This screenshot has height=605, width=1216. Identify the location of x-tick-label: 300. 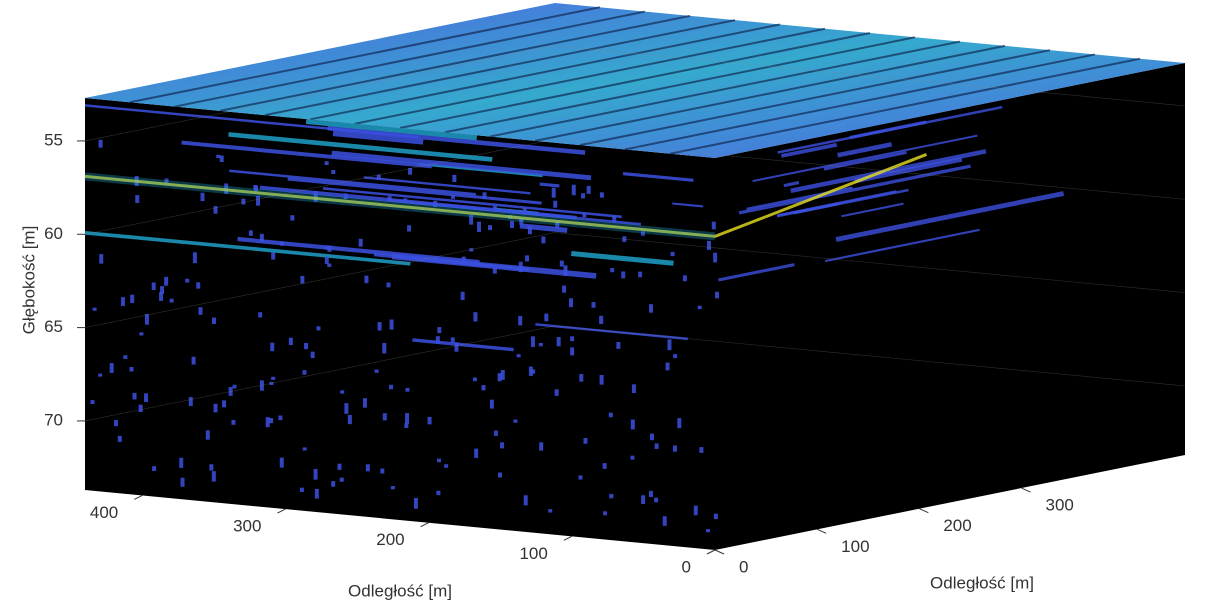
(247, 526).